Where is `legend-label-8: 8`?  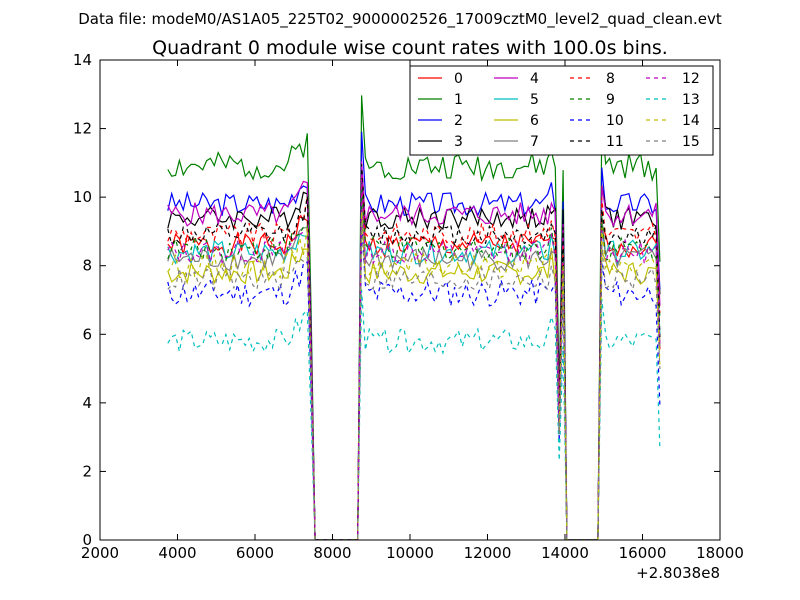
legend-label-8: 8 is located at coordinates (610, 79).